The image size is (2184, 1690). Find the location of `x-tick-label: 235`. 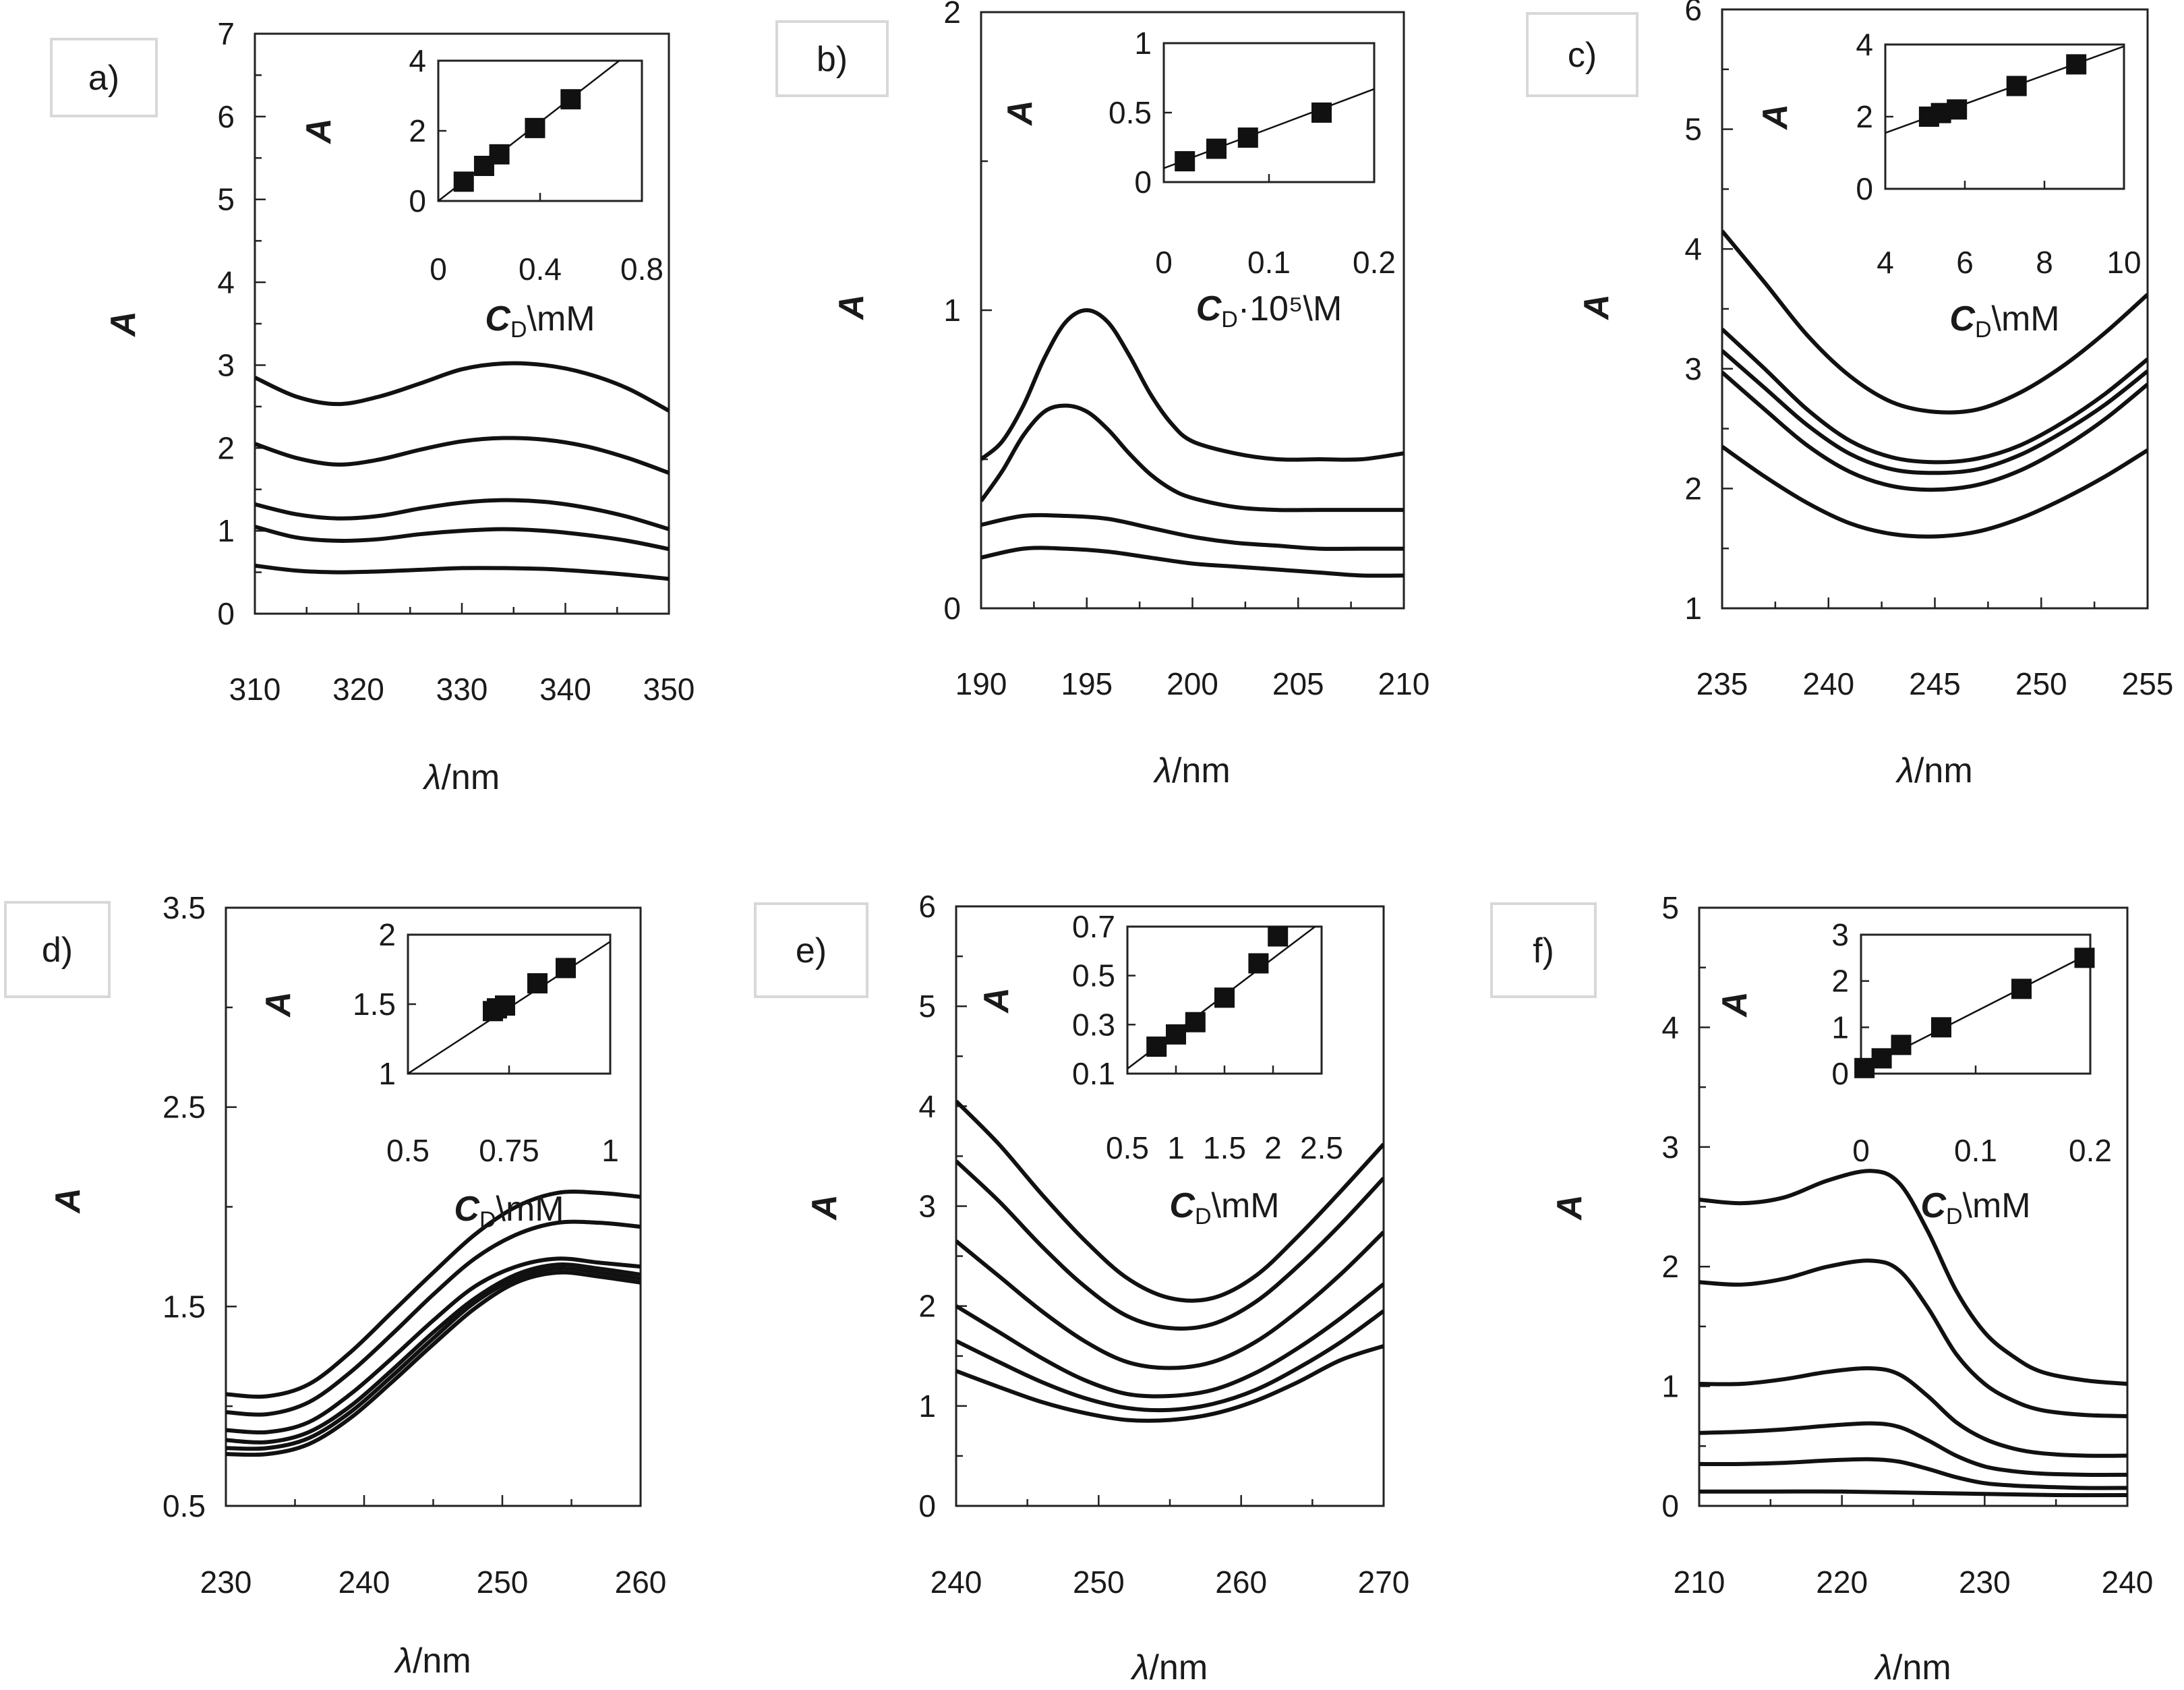

x-tick-label: 235 is located at coordinates (1722, 683).